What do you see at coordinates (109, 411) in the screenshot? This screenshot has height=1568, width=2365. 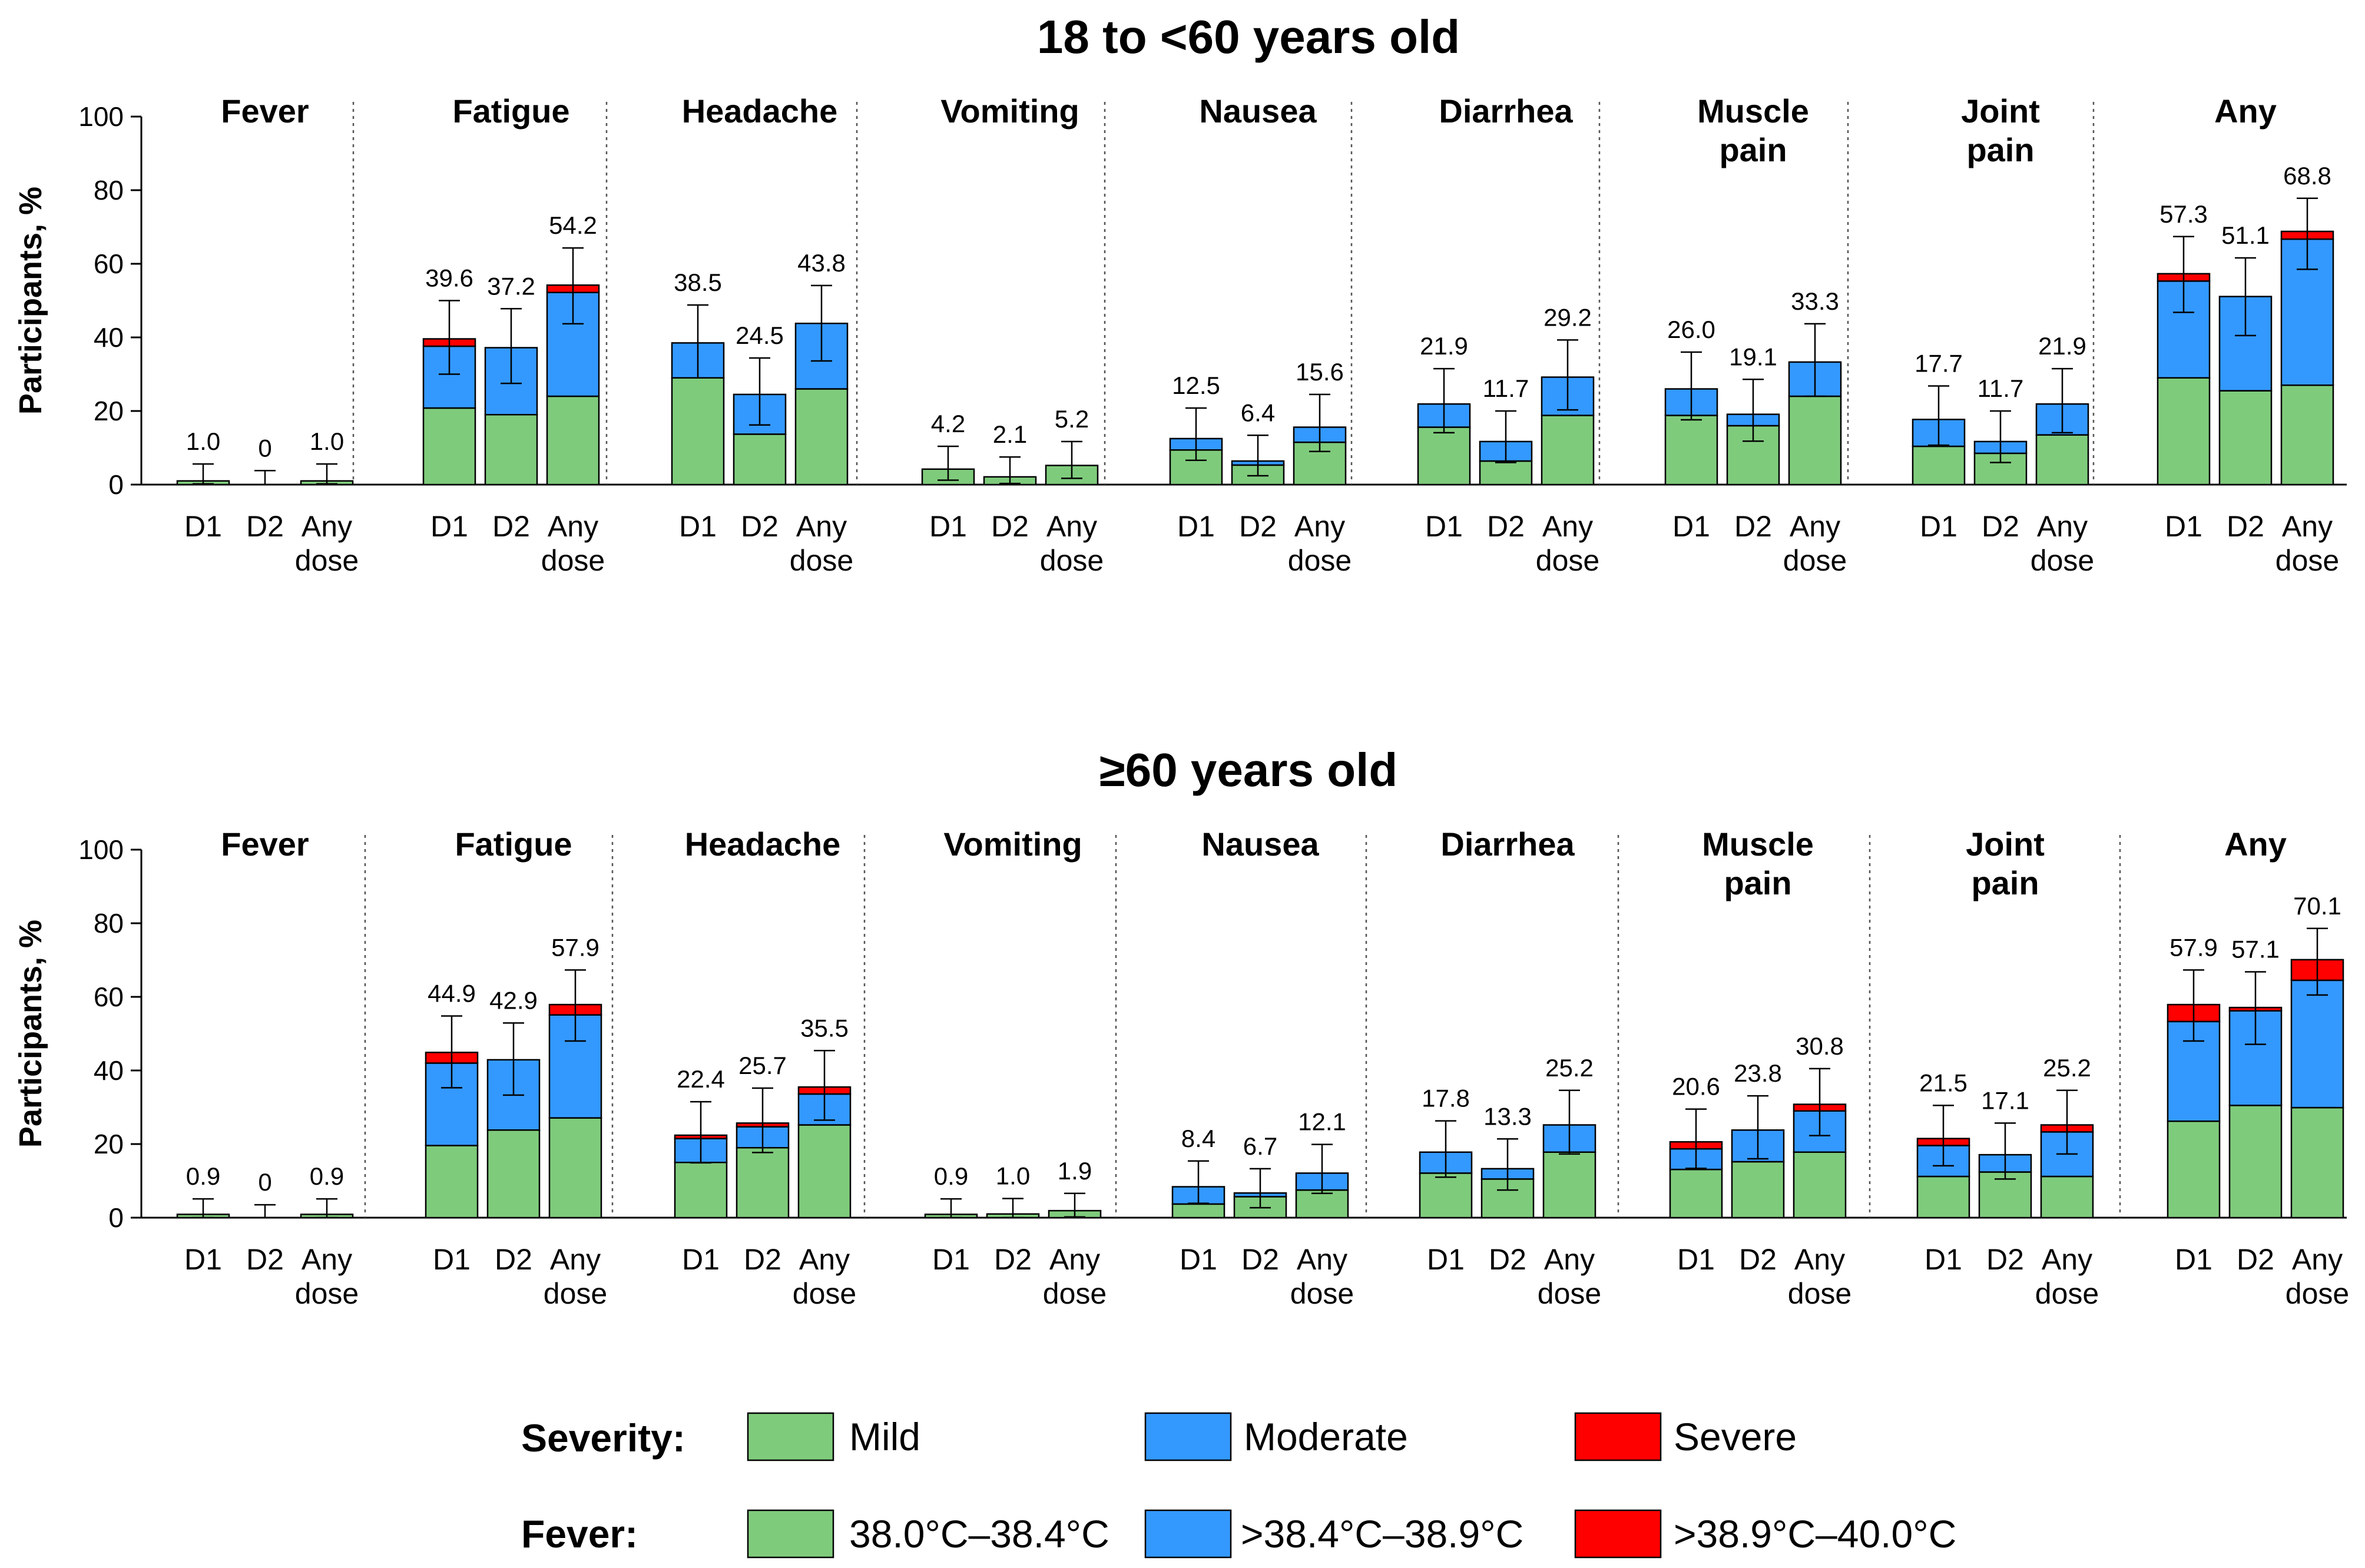 I see `y-tick-label: 20` at bounding box center [109, 411].